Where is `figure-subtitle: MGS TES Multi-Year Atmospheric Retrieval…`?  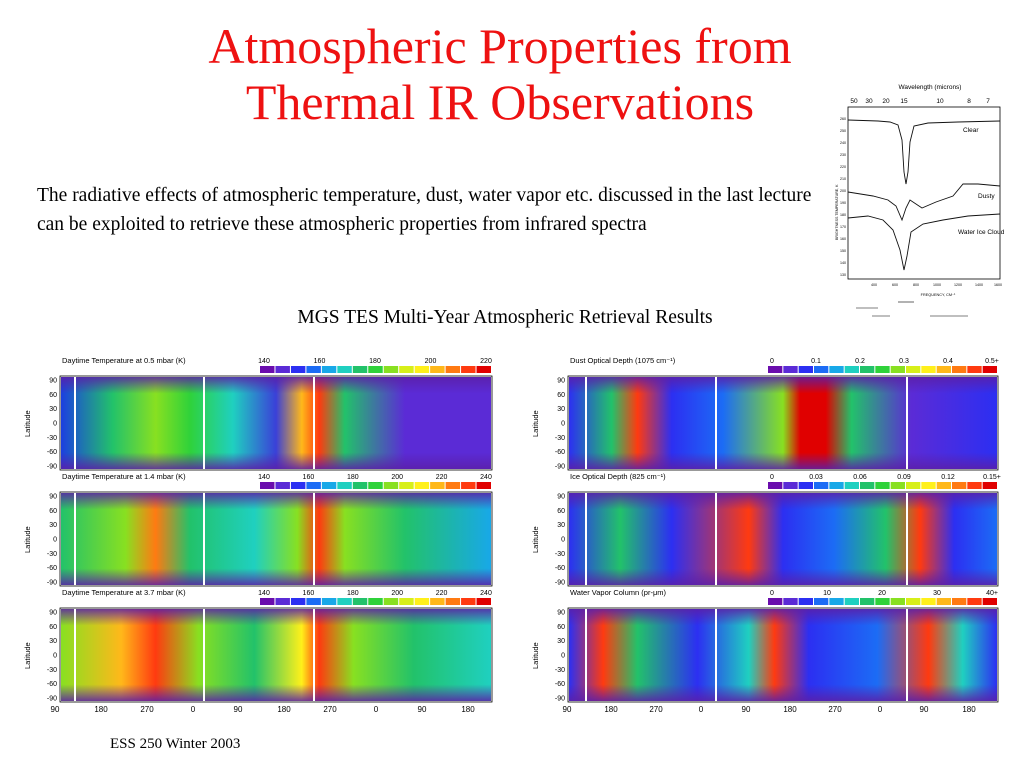
figure-subtitle: MGS TES Multi-Year Atmospheric Retrieval… is located at coordinates (505, 317).